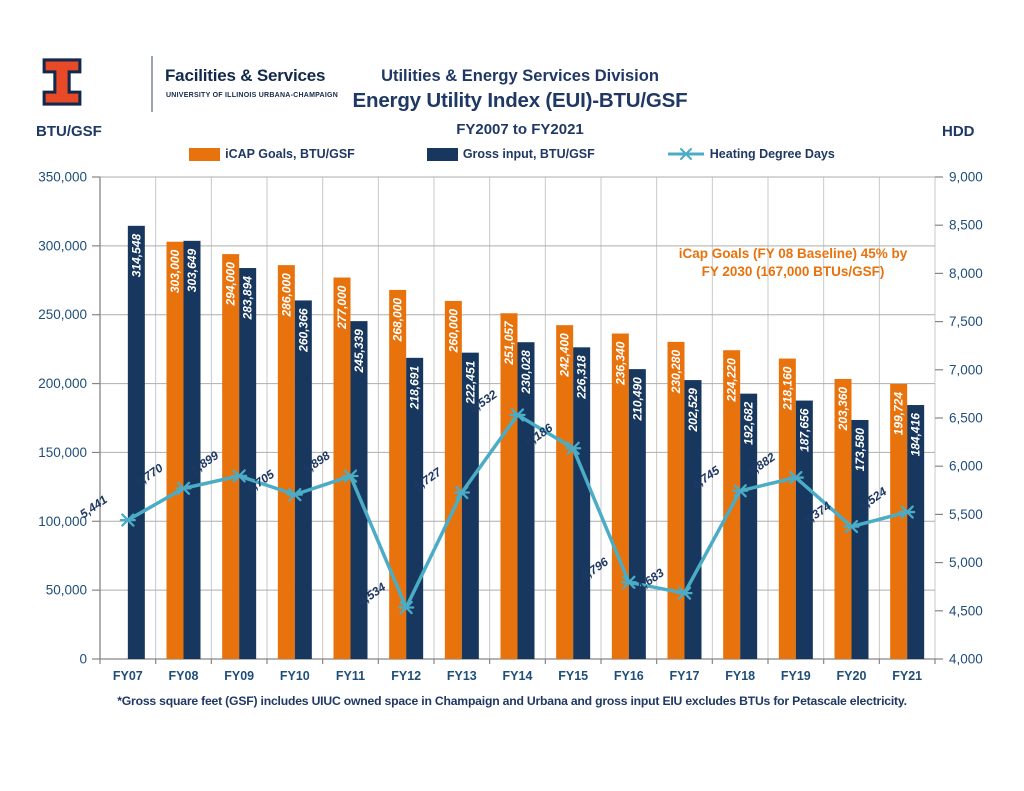  What do you see at coordinates (796, 676) in the screenshot?
I see `x-axis-label-FY19: FY19` at bounding box center [796, 676].